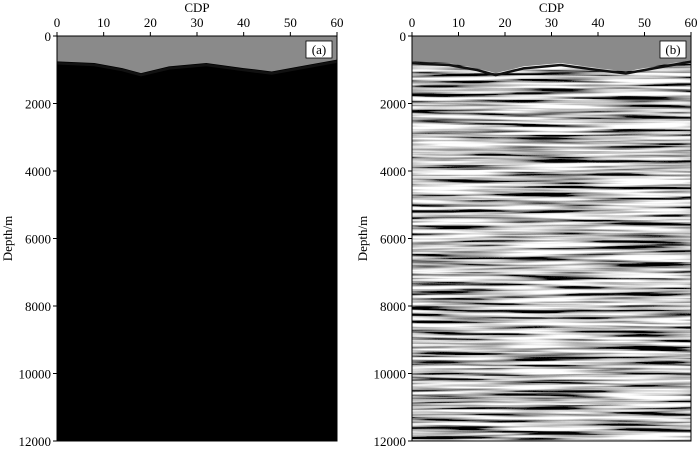 This screenshot has width=700, height=457. I want to click on panel-label: (a), so click(319, 49).